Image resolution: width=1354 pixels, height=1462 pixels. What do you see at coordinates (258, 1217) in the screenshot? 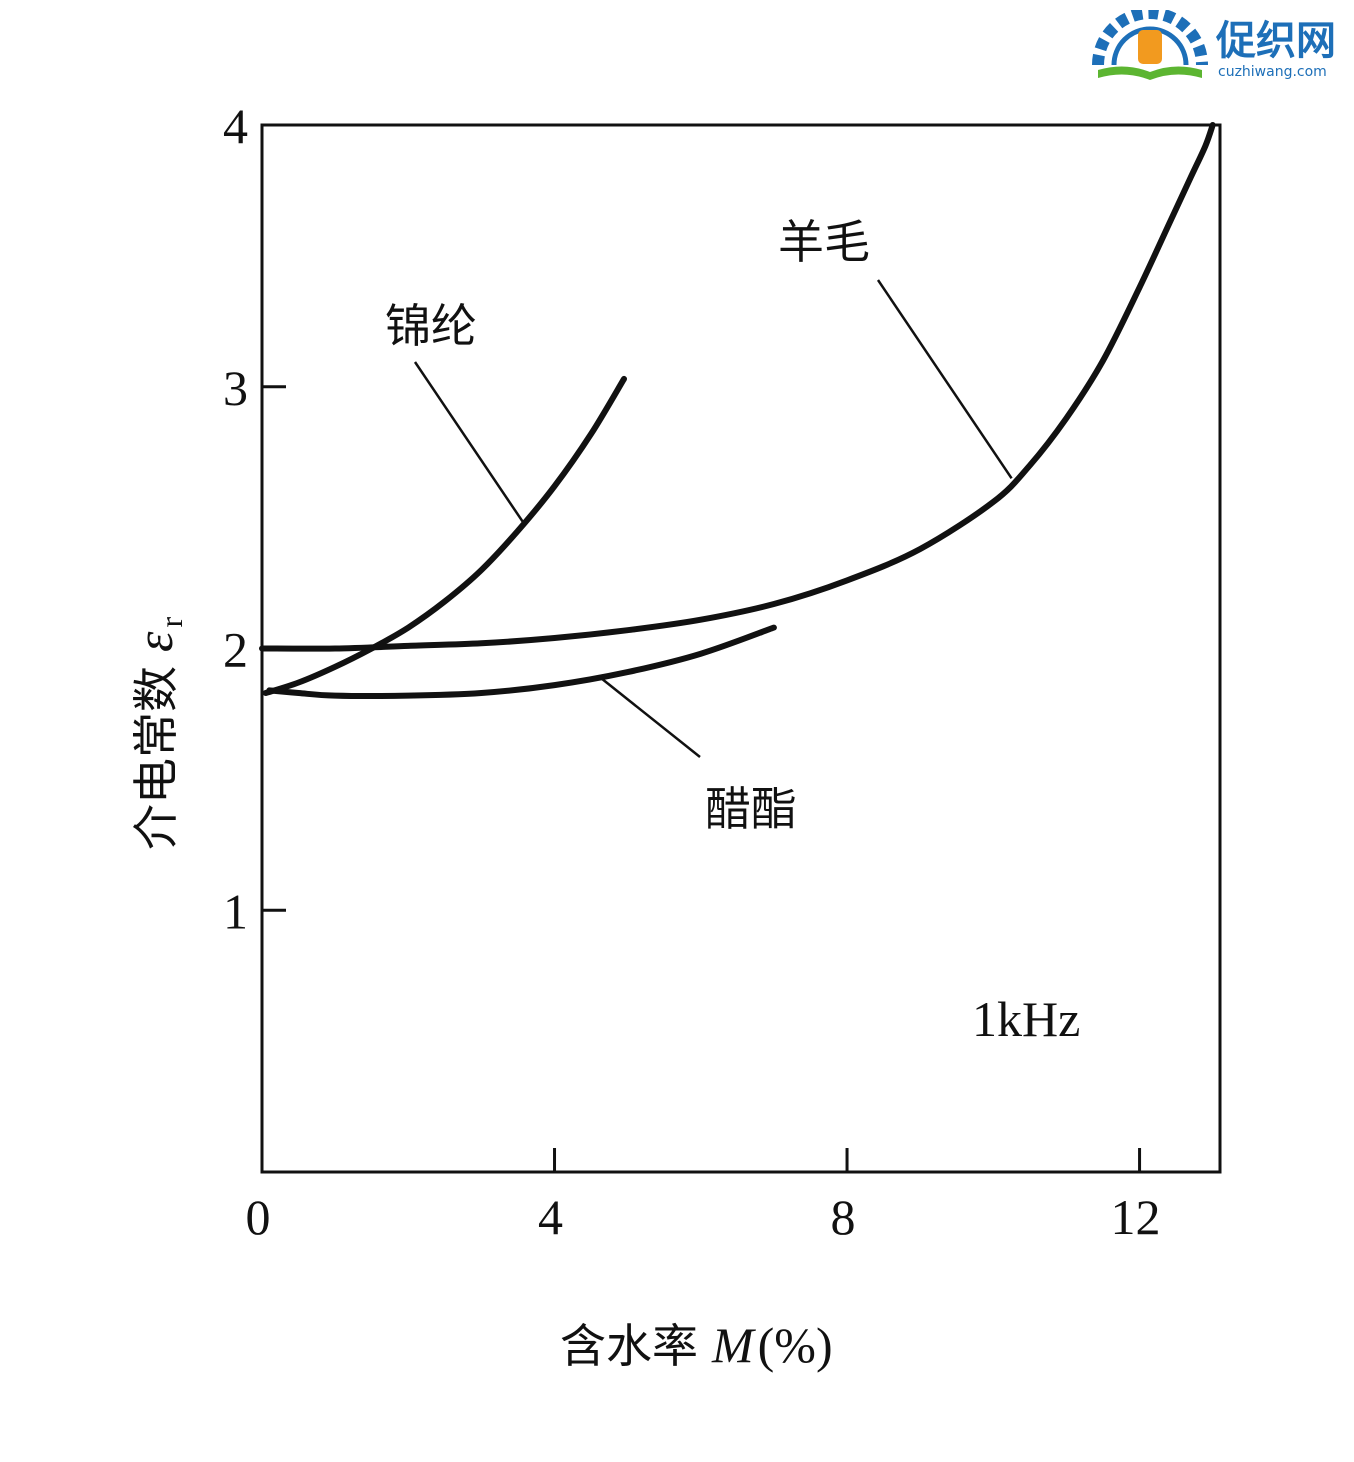
I see `x-tick-label: 0` at bounding box center [258, 1217].